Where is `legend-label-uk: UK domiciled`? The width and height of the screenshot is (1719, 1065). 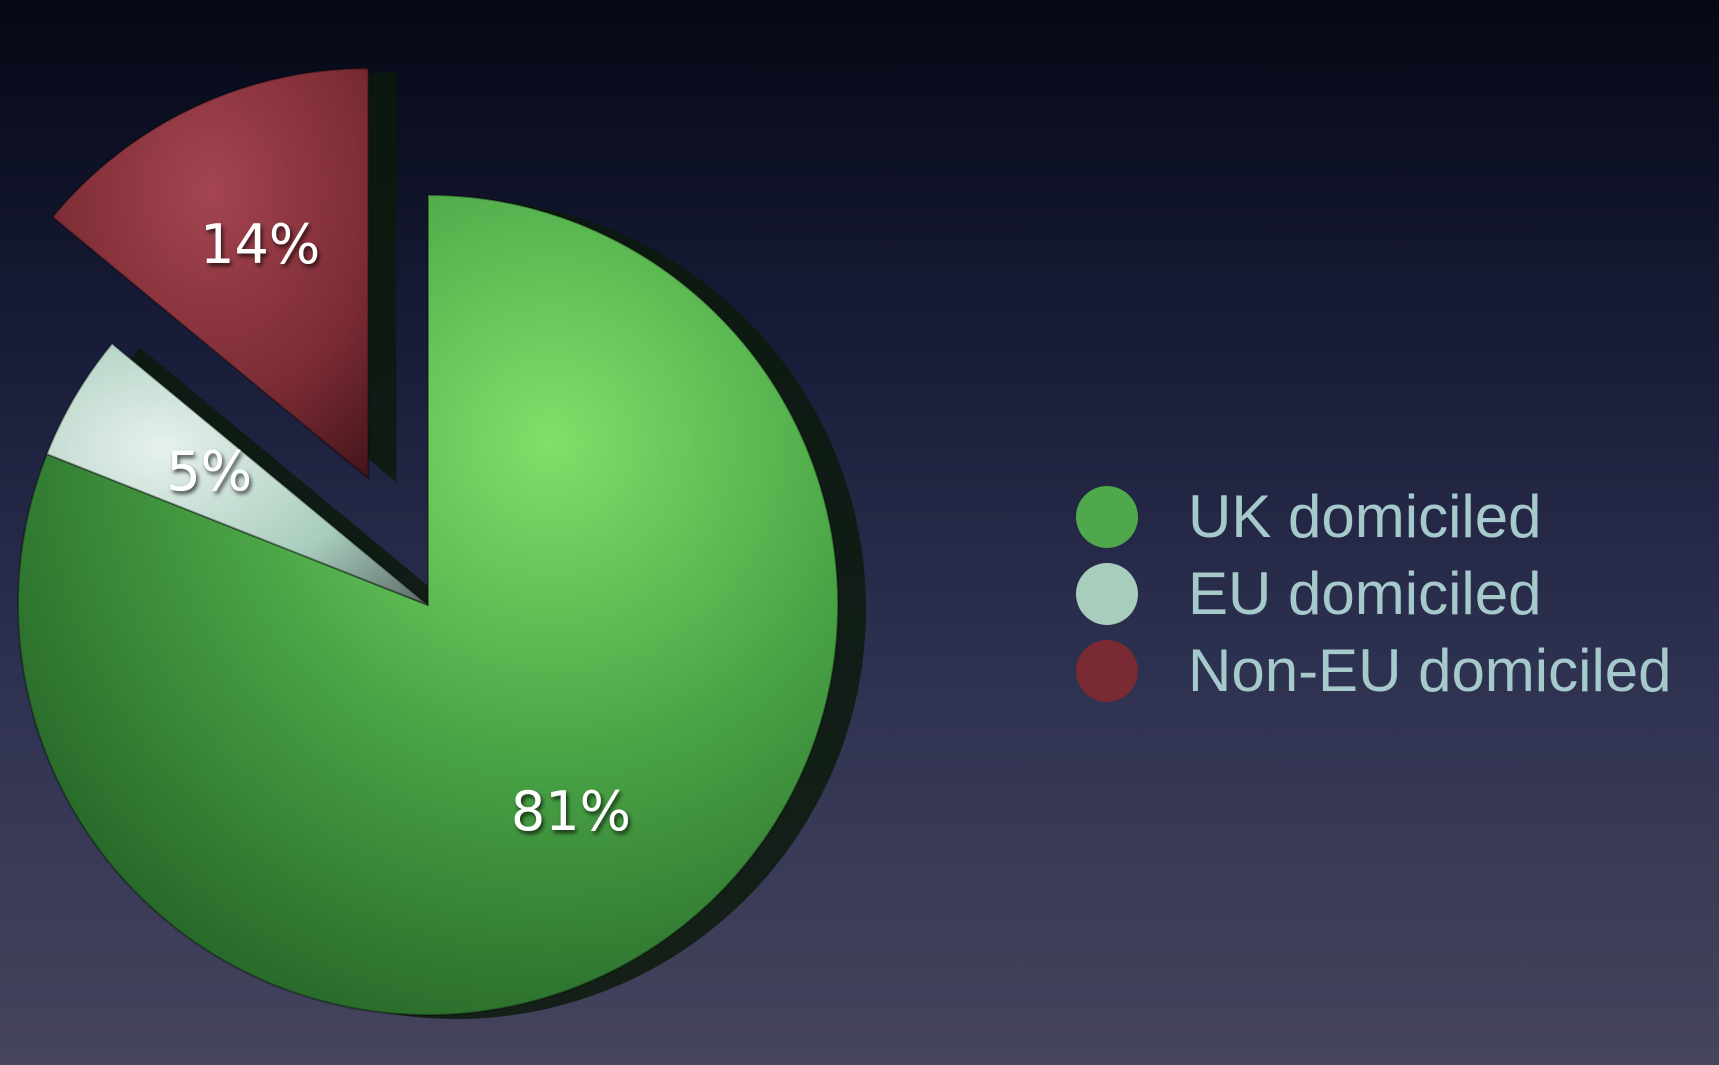 legend-label-uk: UK domiciled is located at coordinates (1365, 516).